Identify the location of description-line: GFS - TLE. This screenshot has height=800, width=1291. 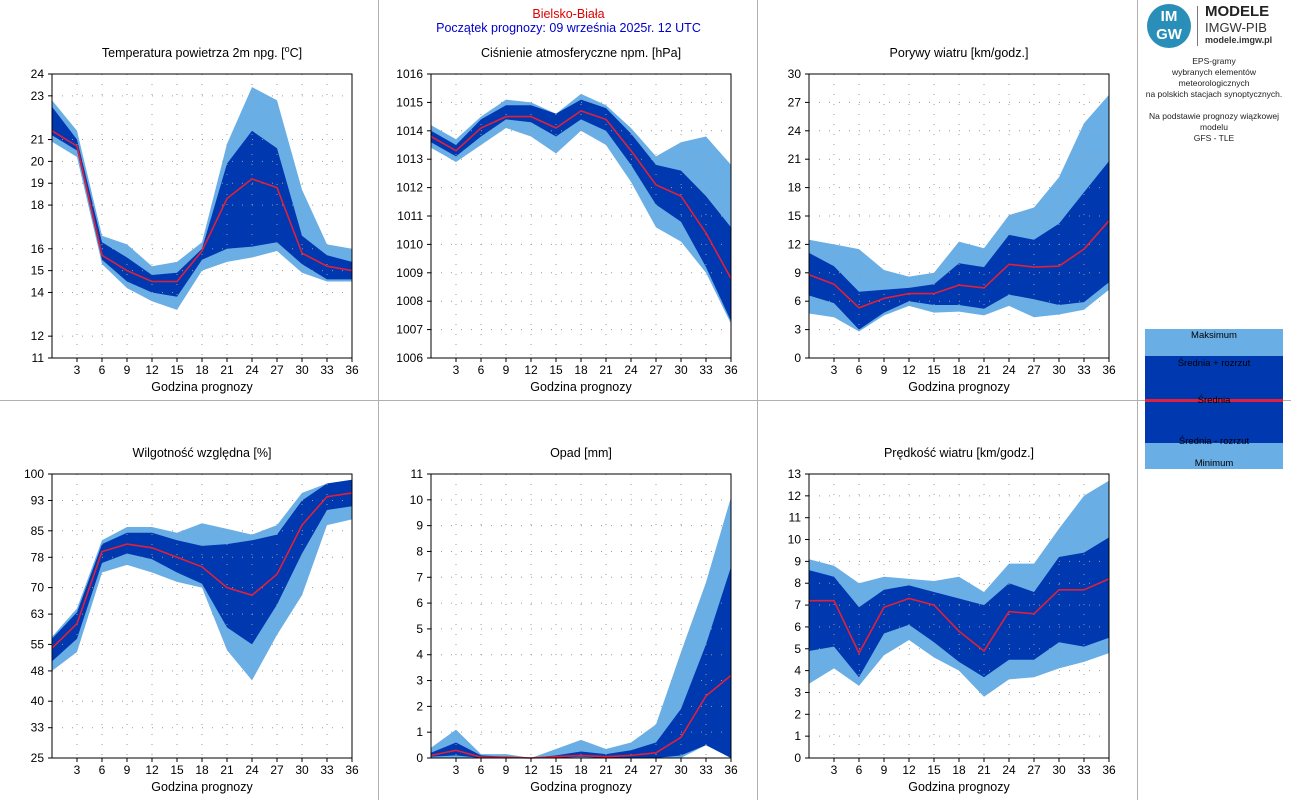
(1214, 138).